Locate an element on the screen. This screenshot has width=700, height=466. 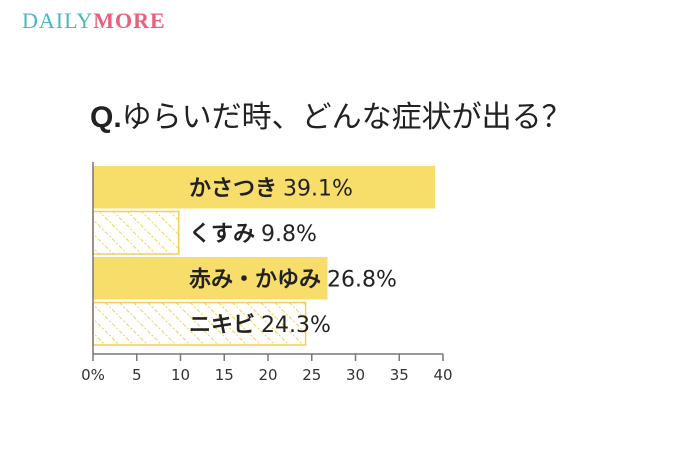
x-tick-label: 25 is located at coordinates (311, 375).